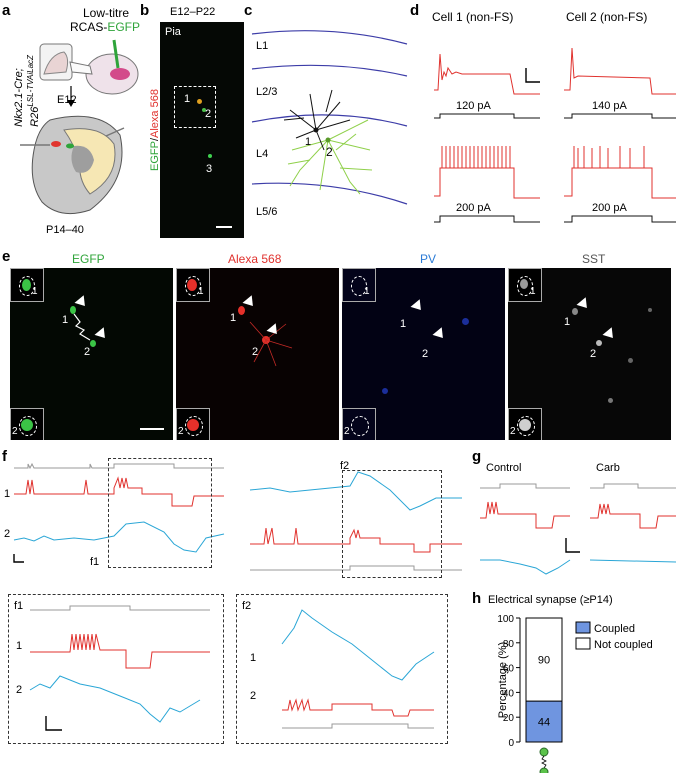  I want to click on gap-junction-icon, so click(82, 327).